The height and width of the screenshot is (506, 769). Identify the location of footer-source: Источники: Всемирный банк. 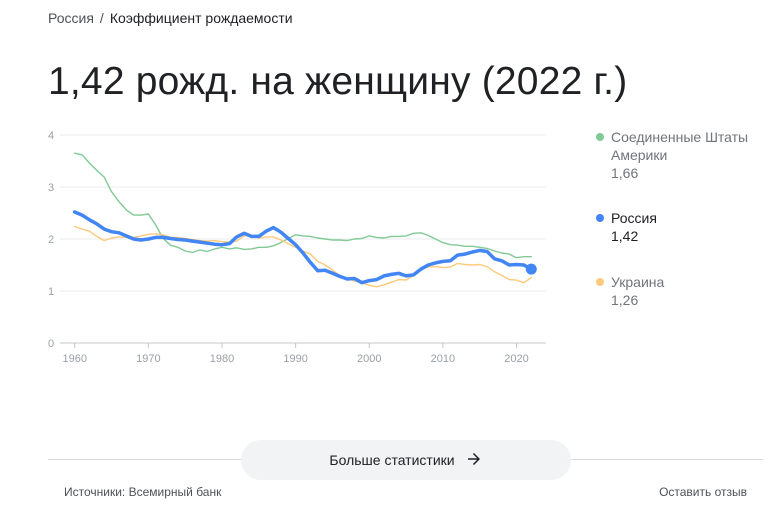
(143, 492).